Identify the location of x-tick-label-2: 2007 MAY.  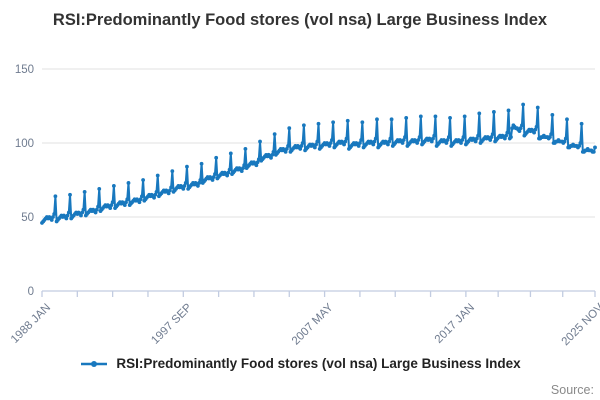
(313, 324).